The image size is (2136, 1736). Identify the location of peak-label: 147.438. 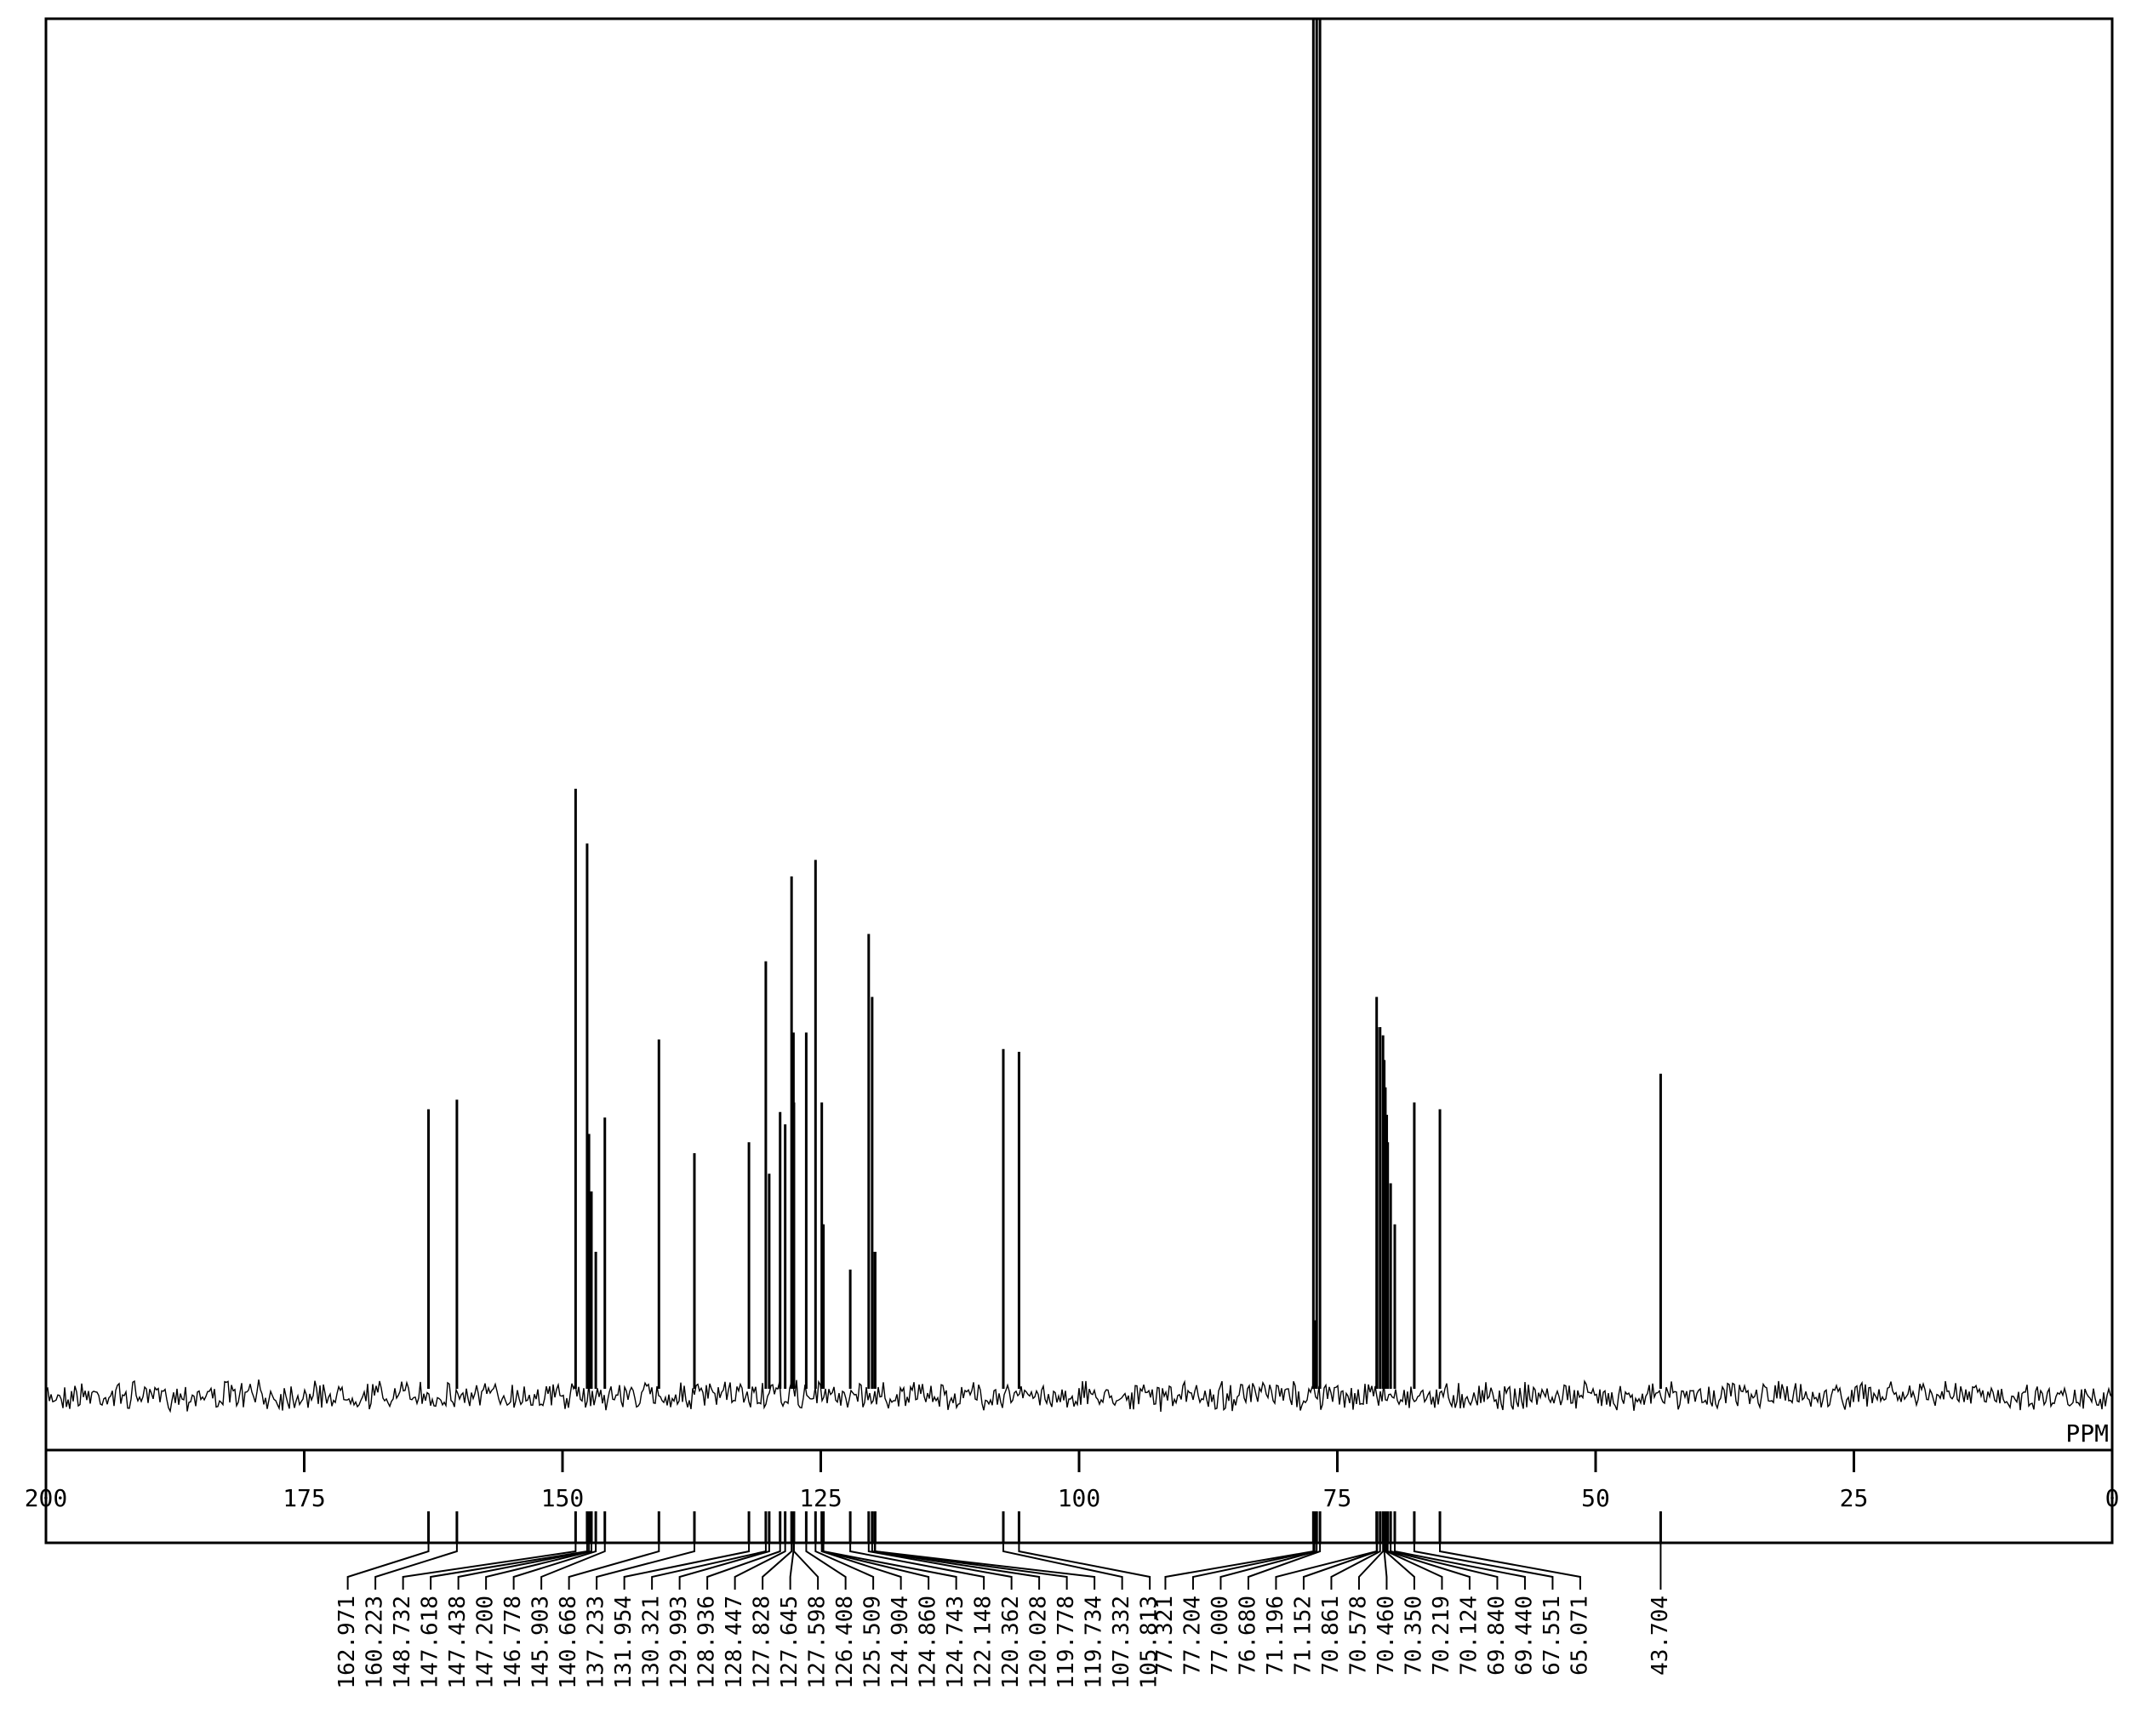
(458, 1642).